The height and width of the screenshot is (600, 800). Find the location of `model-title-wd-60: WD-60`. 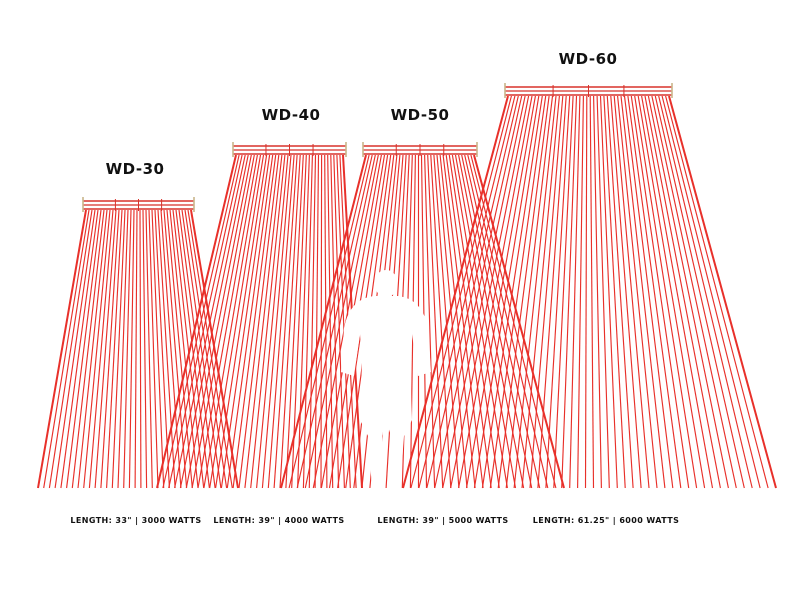

model-title-wd-60: WD-60 is located at coordinates (588, 59).